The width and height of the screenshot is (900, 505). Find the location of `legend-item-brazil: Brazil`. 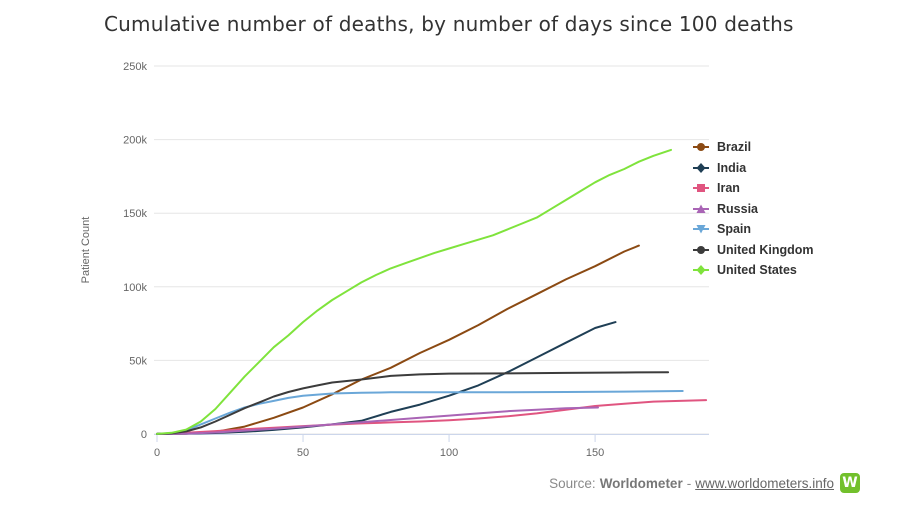

legend-item-brazil: Brazil is located at coordinates (753, 147).